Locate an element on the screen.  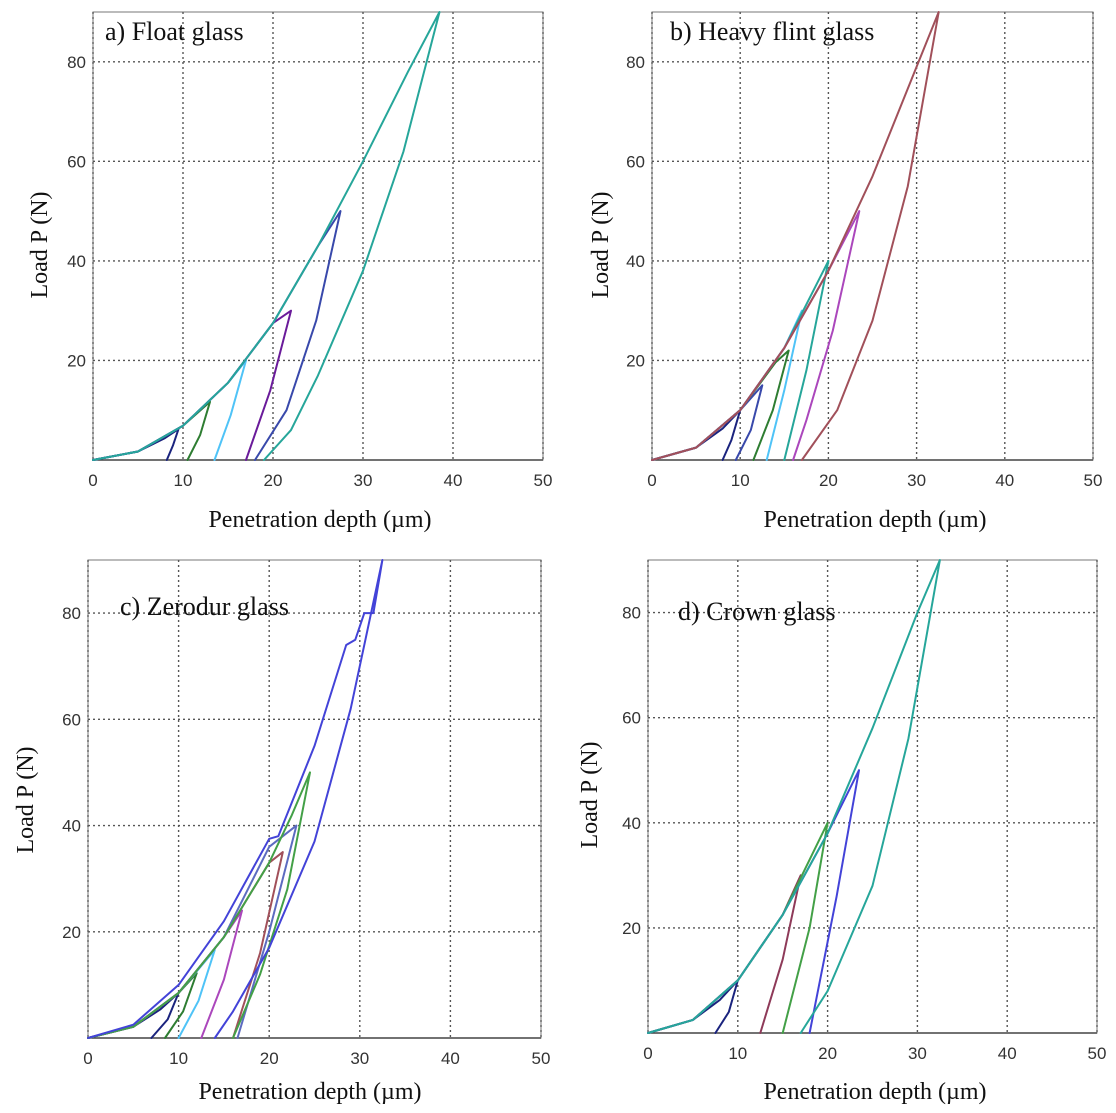
panel-title-crown-glass: d) Crown glass is located at coordinates (756, 611).